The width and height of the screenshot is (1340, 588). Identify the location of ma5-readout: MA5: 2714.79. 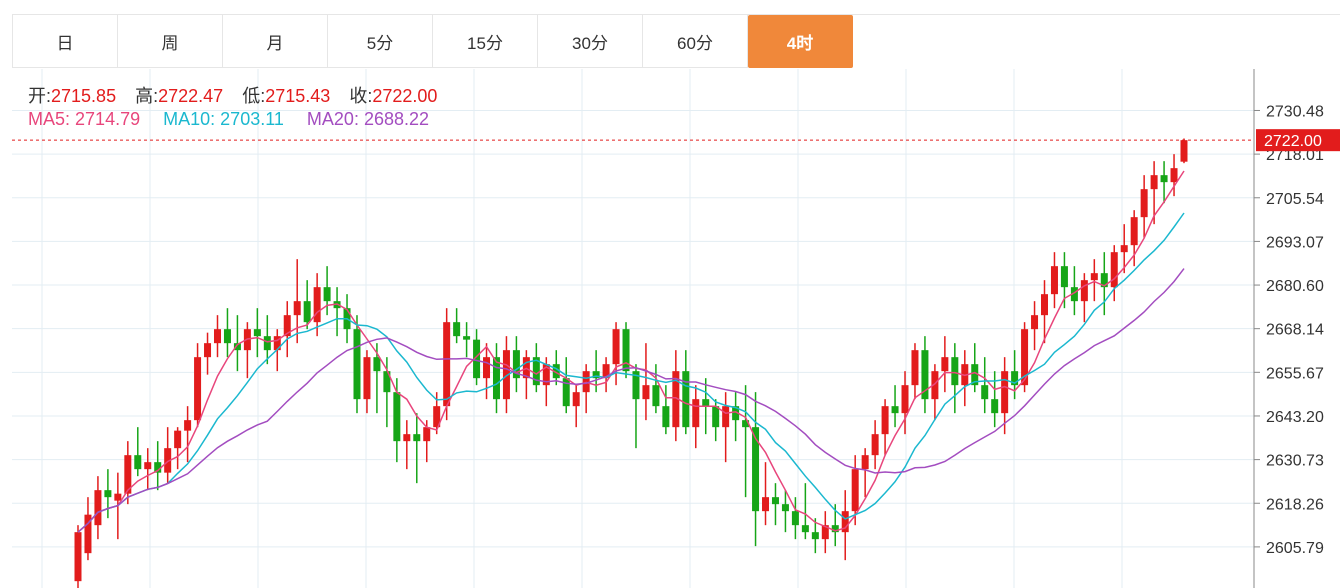
(84, 119).